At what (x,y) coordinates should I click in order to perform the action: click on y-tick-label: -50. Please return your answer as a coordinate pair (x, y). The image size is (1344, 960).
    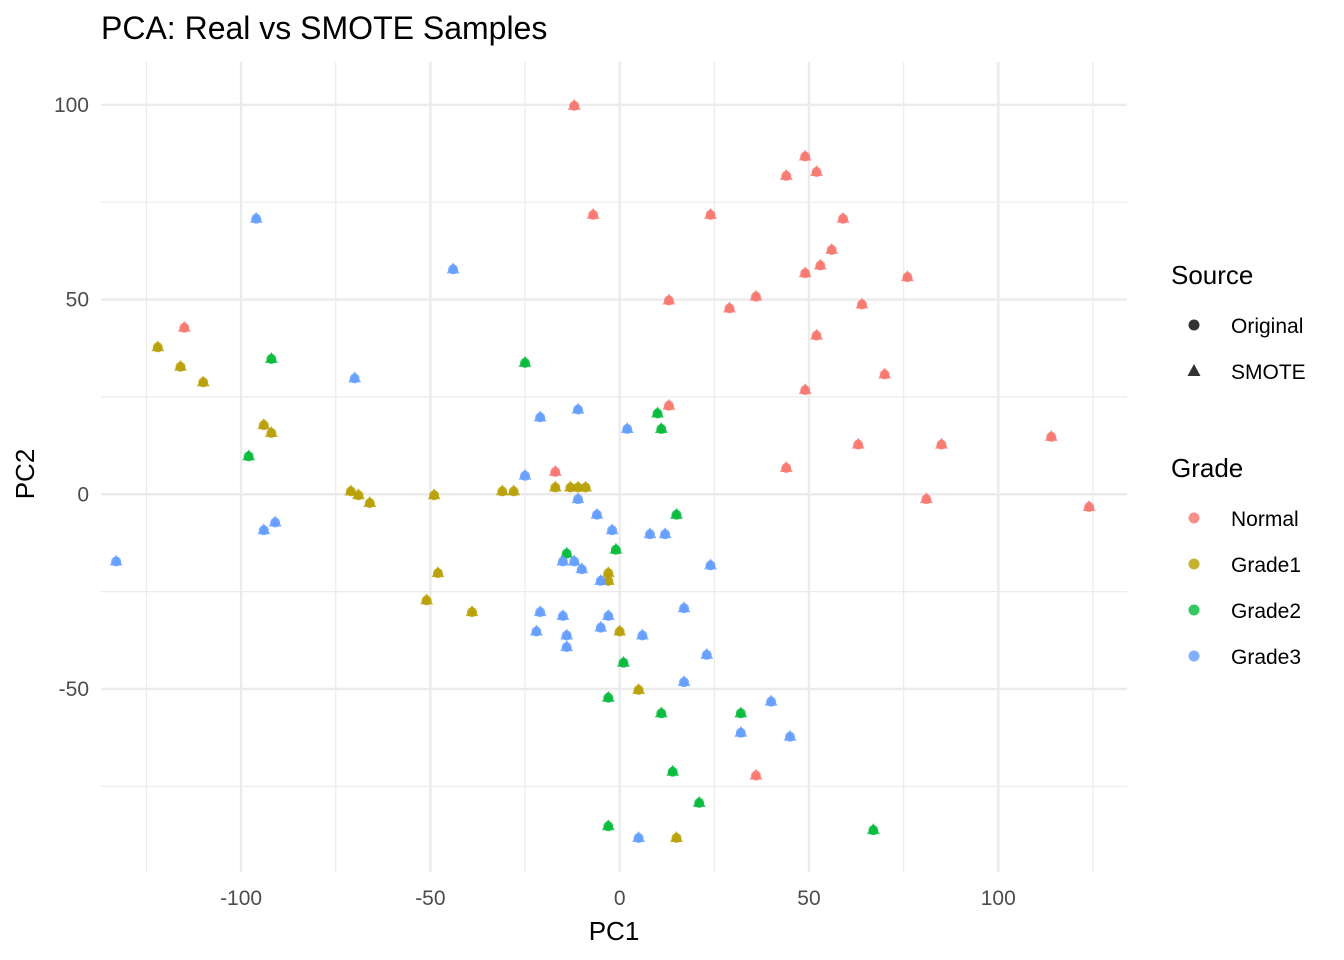
    Looking at the image, I should click on (74, 689).